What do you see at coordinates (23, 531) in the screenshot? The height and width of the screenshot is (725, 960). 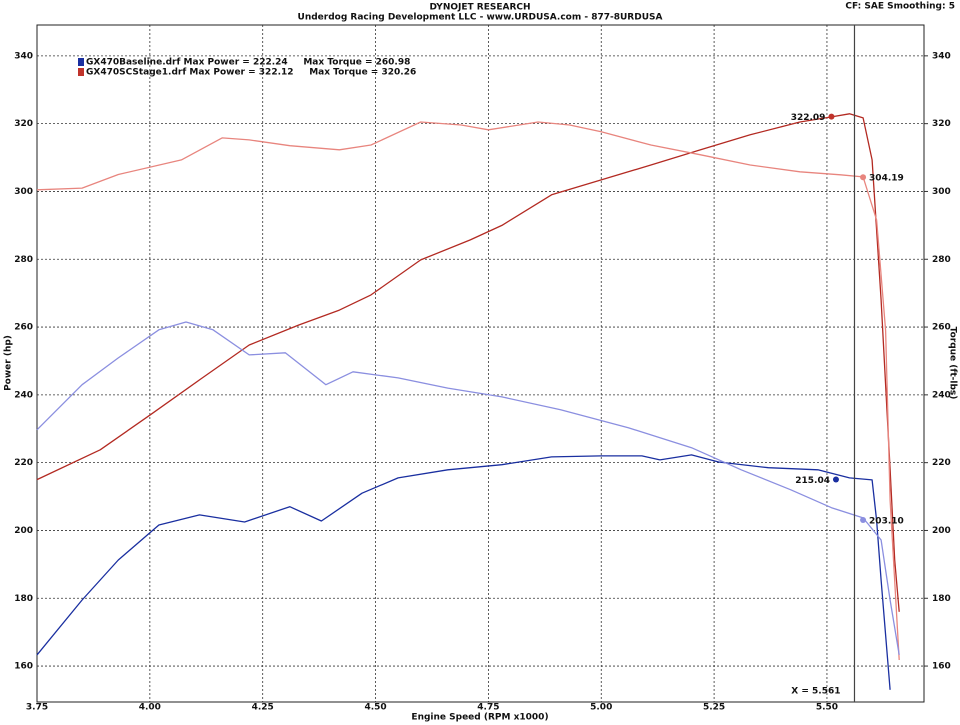 I see `y-tick-label: 200` at bounding box center [23, 531].